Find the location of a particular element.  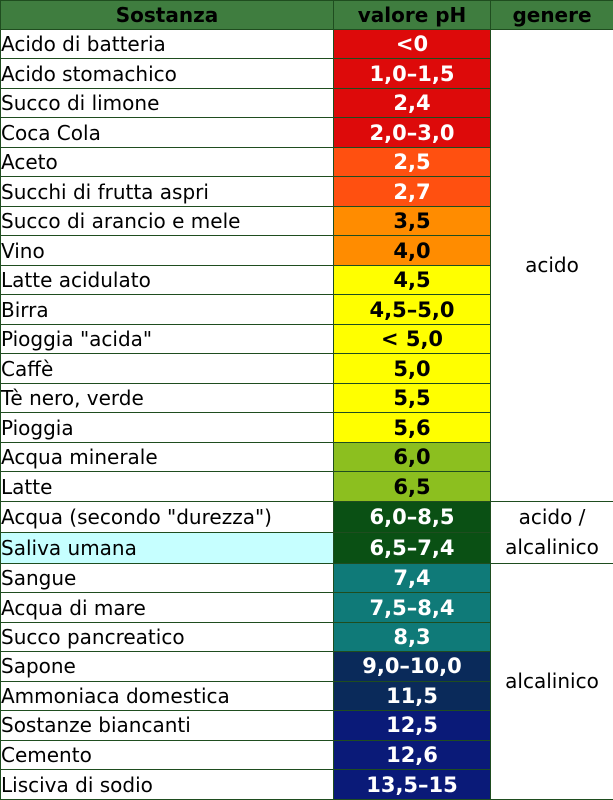

table-row: Pioggia "acida" < 5,0 is located at coordinates (306, 339).